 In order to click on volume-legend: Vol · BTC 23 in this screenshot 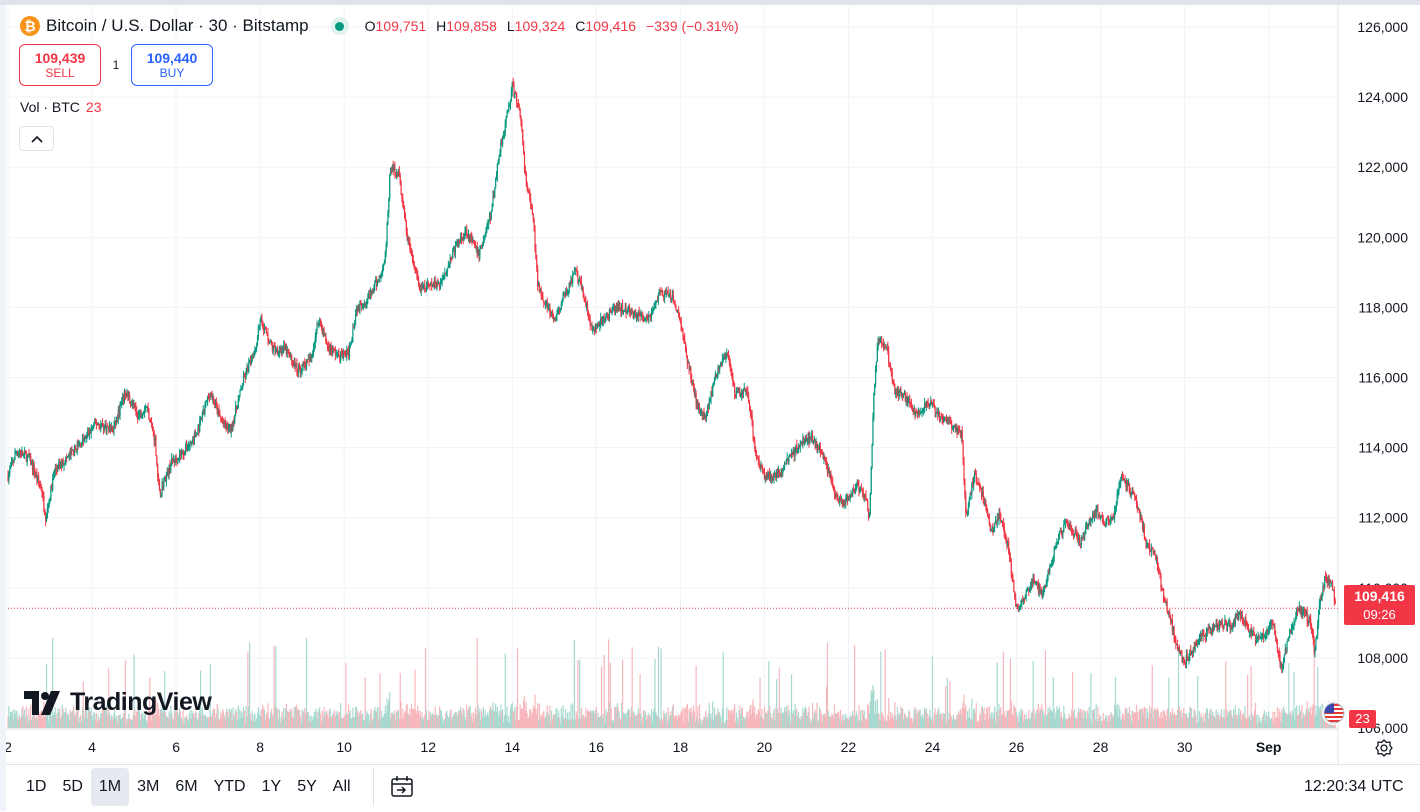, I will do `click(60, 107)`.